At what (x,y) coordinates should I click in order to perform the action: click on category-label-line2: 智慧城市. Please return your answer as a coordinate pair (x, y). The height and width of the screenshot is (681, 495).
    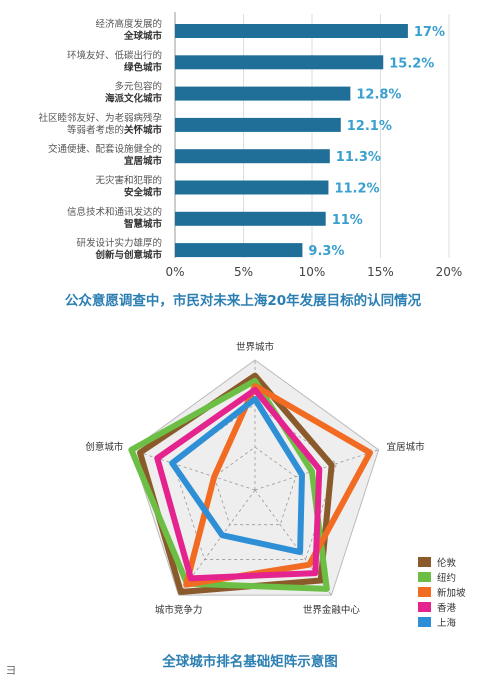
    Looking at the image, I should click on (143, 224).